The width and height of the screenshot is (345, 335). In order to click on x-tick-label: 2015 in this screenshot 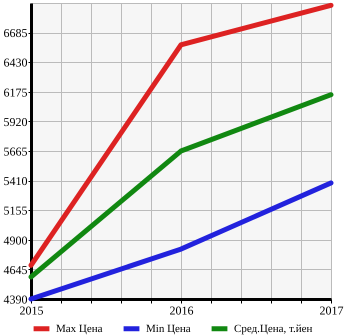, I will do `click(32, 311)`.